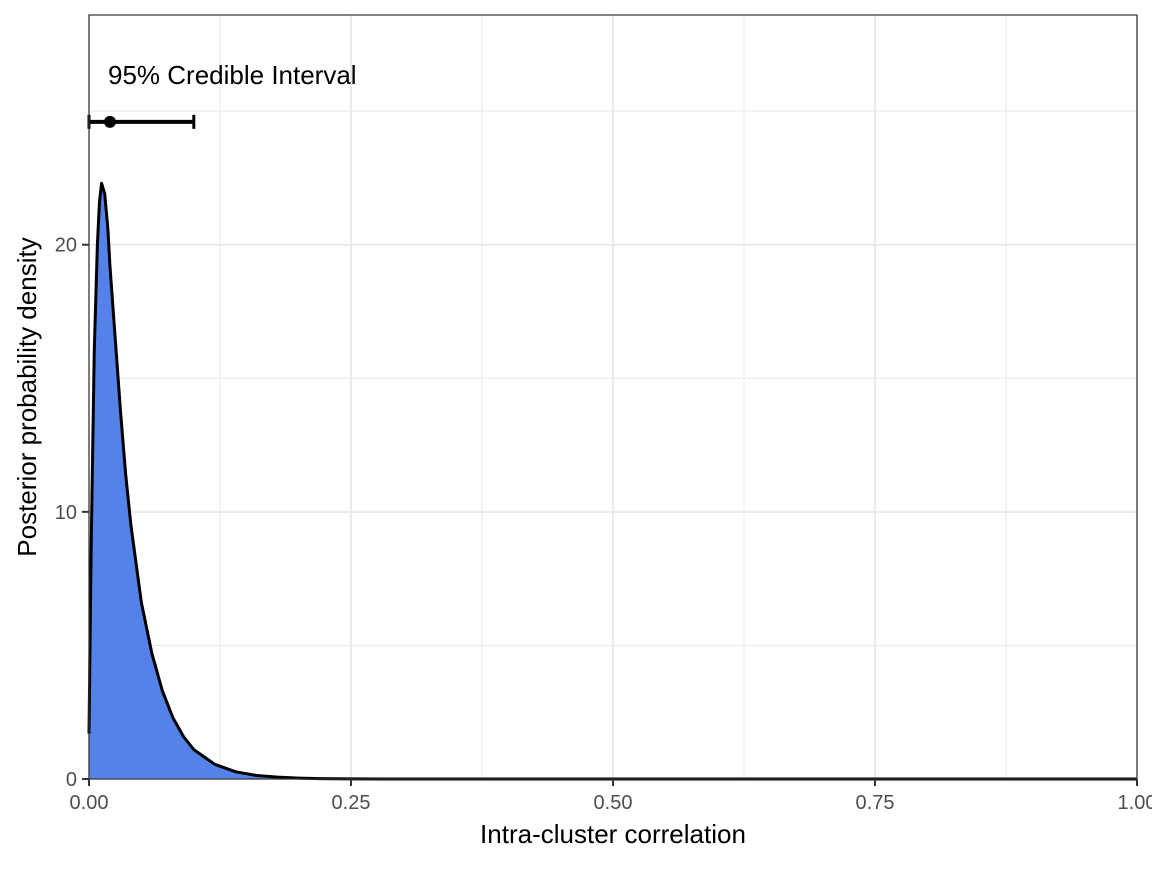 The height and width of the screenshot is (869, 1152). What do you see at coordinates (89, 803) in the screenshot?
I see `x-tick-label: 0.00` at bounding box center [89, 803].